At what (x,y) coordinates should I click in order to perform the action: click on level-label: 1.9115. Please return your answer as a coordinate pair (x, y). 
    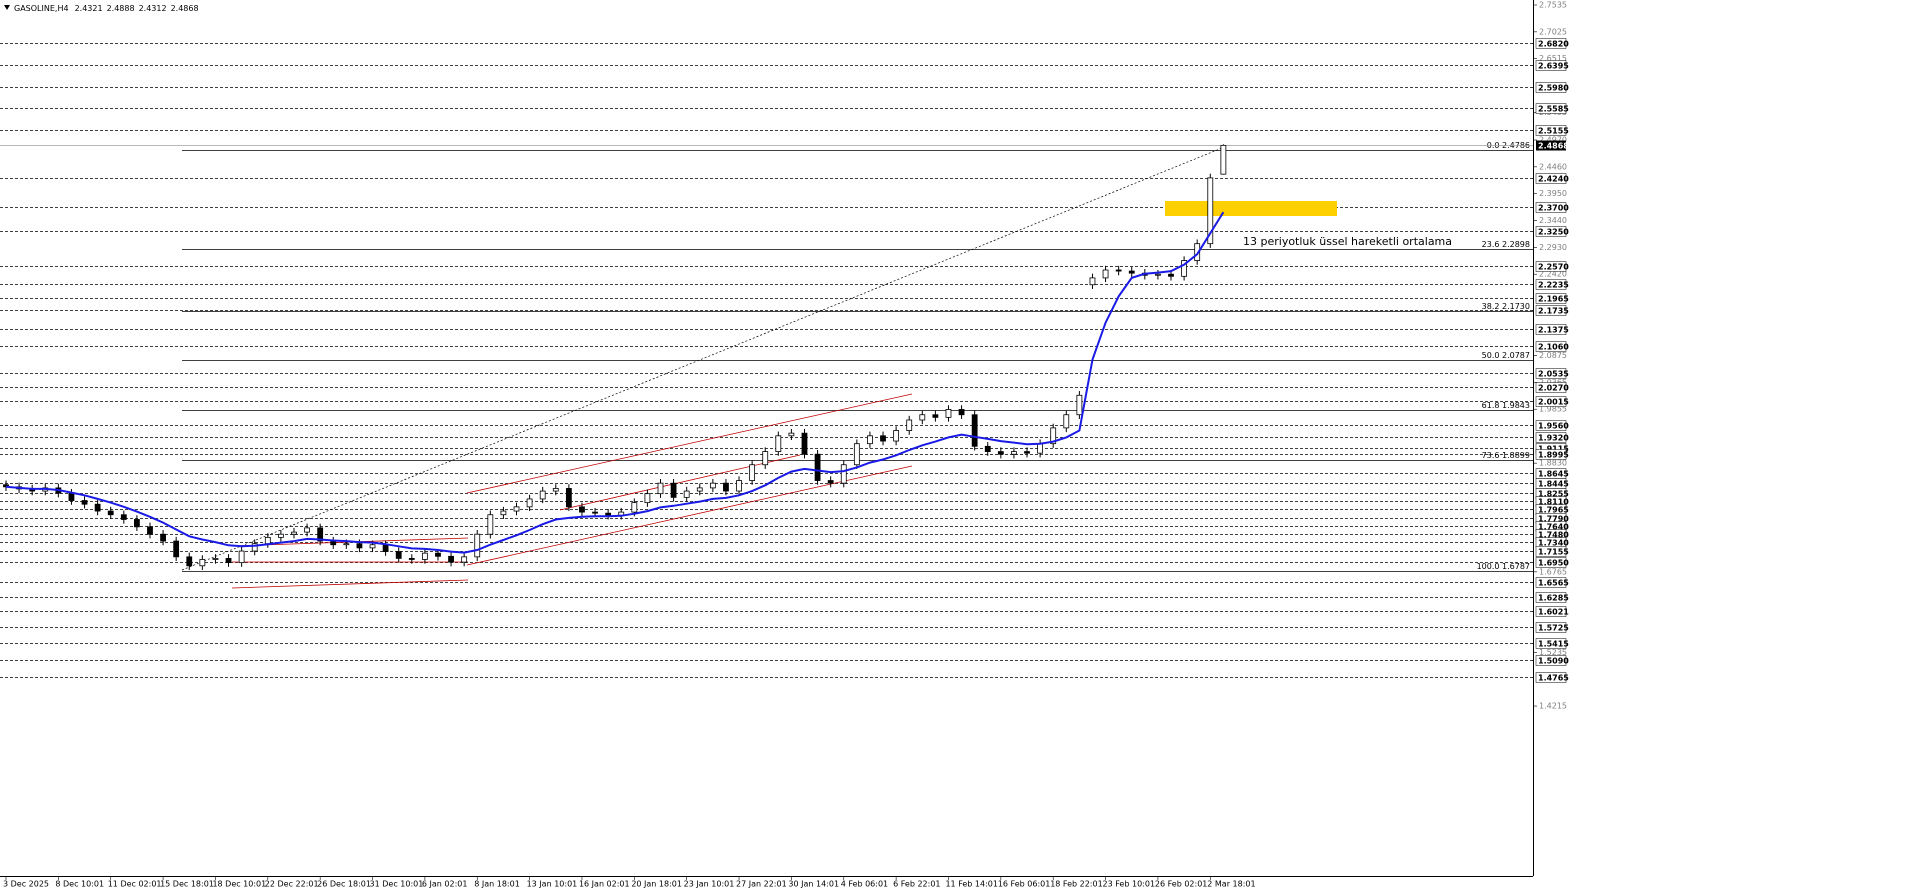
    Looking at the image, I should click on (1553, 449).